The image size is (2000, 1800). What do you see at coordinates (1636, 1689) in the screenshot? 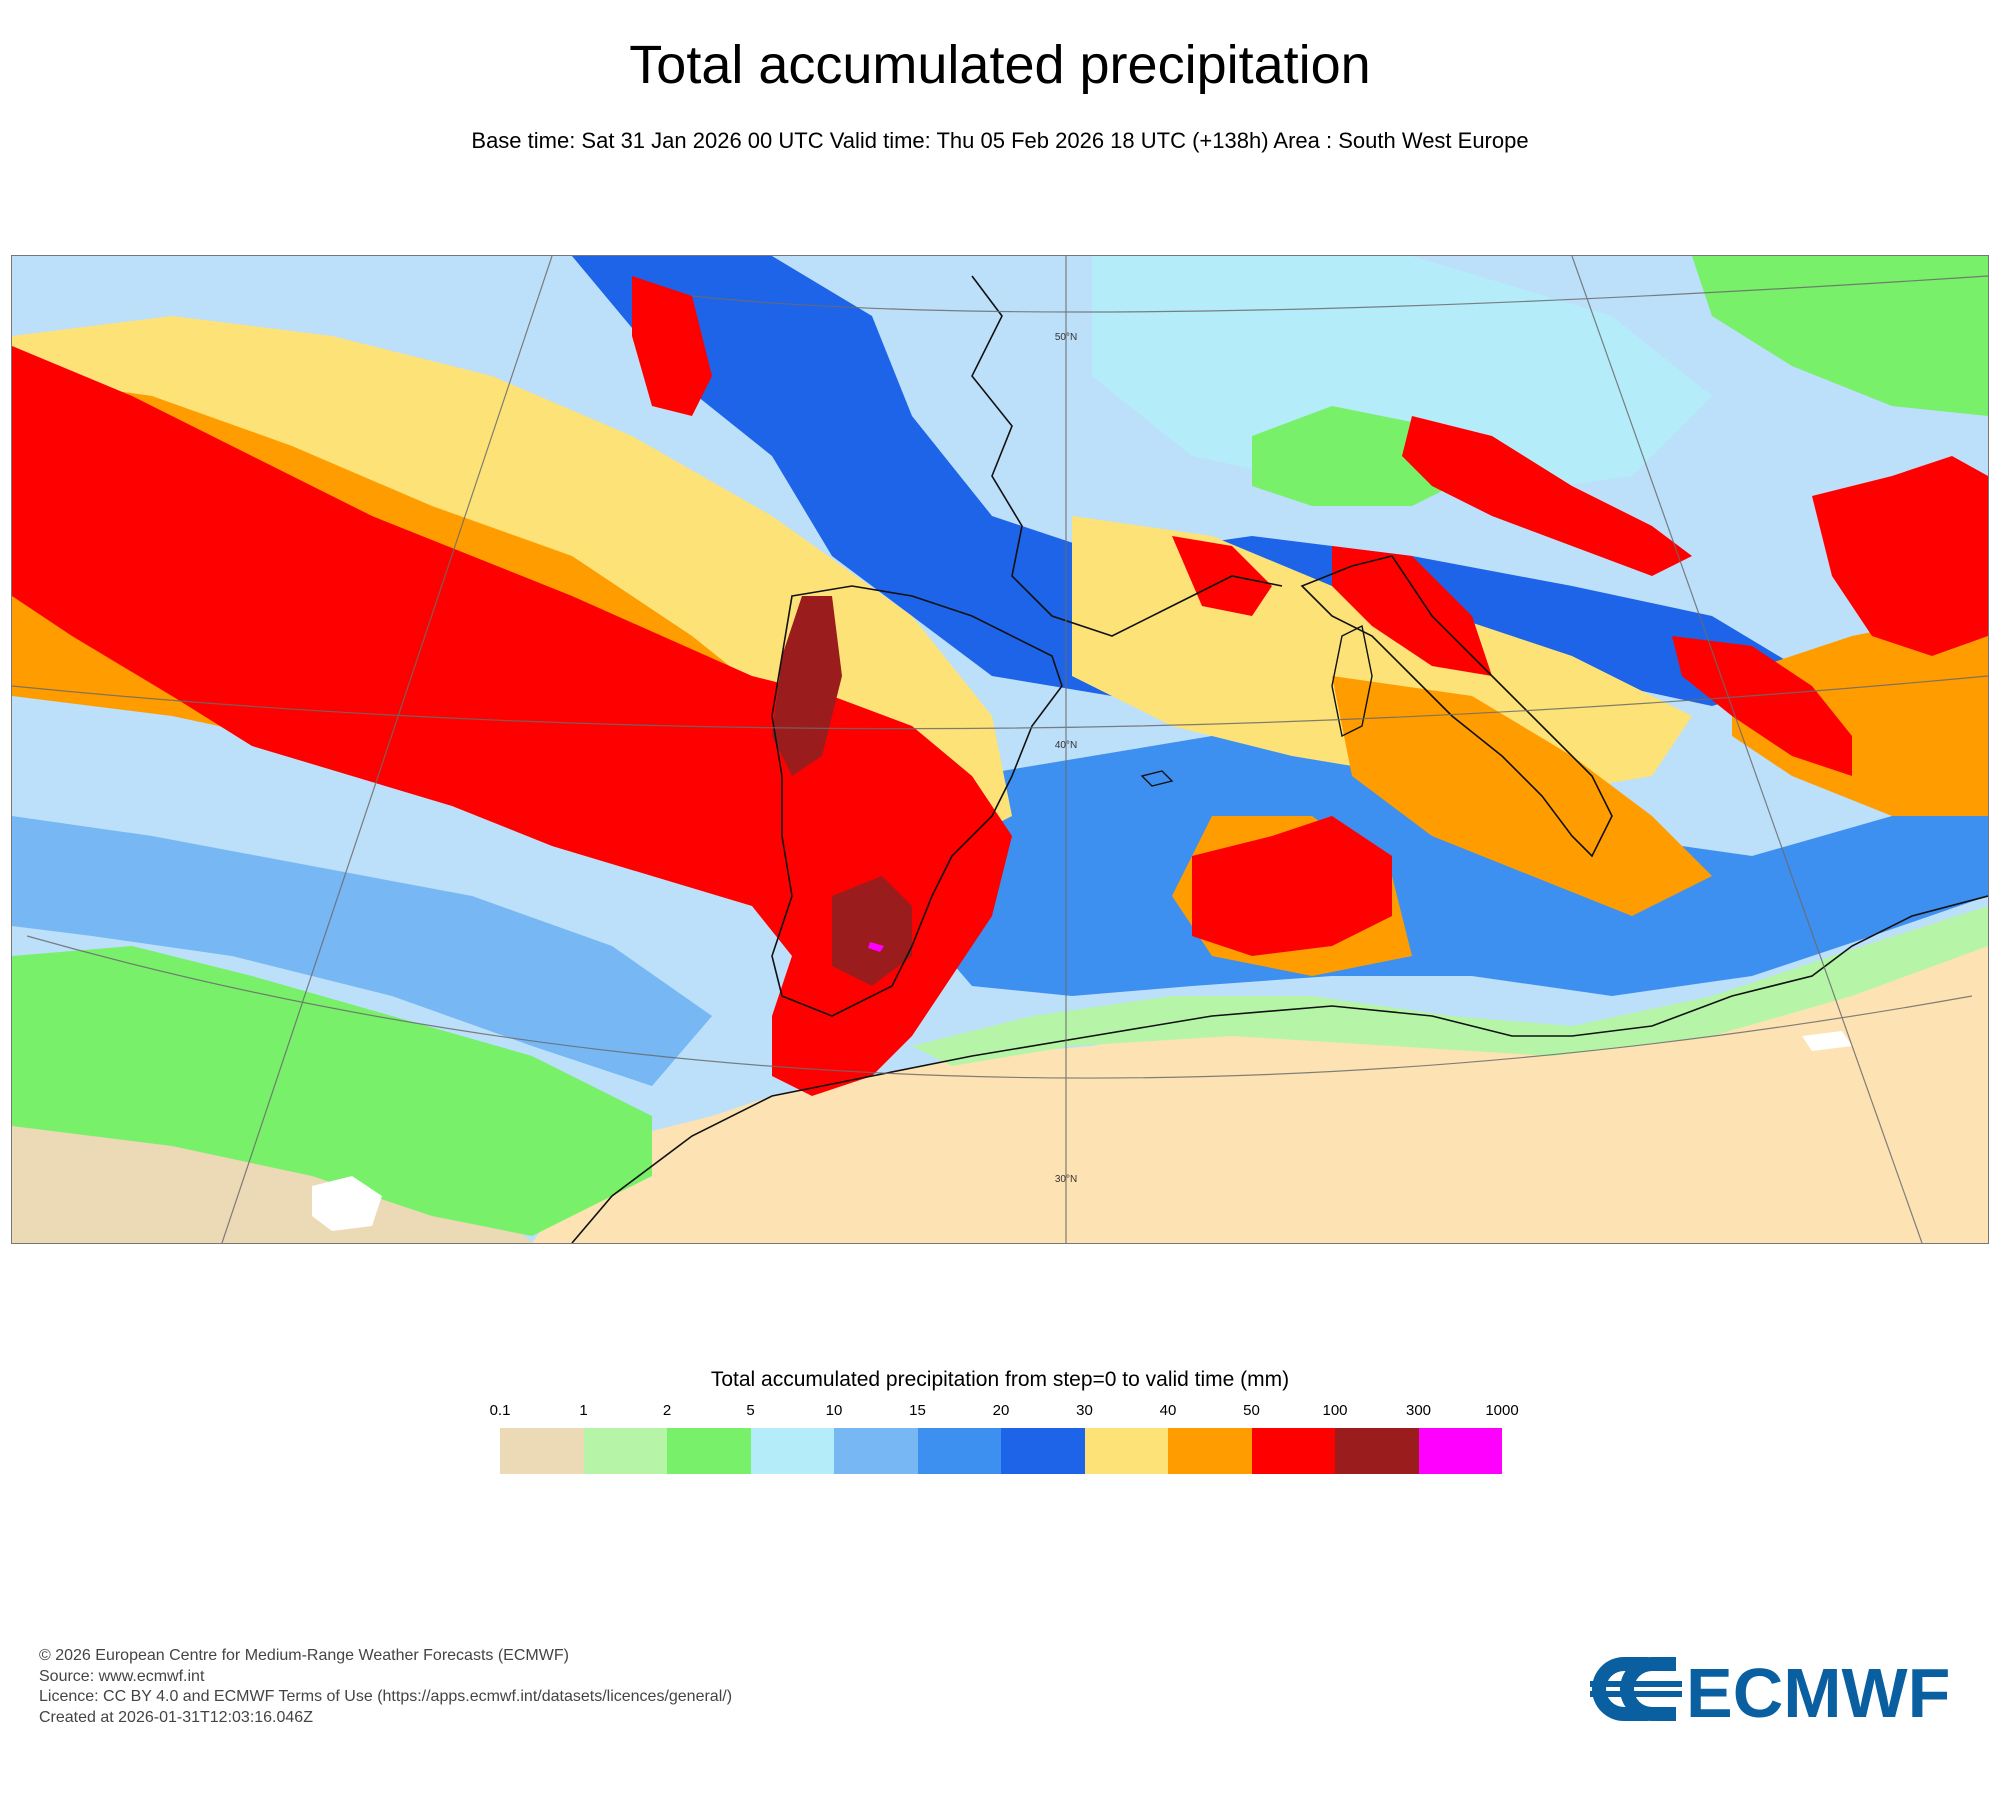
I see `ecmwf-logo-mark-icon` at bounding box center [1636, 1689].